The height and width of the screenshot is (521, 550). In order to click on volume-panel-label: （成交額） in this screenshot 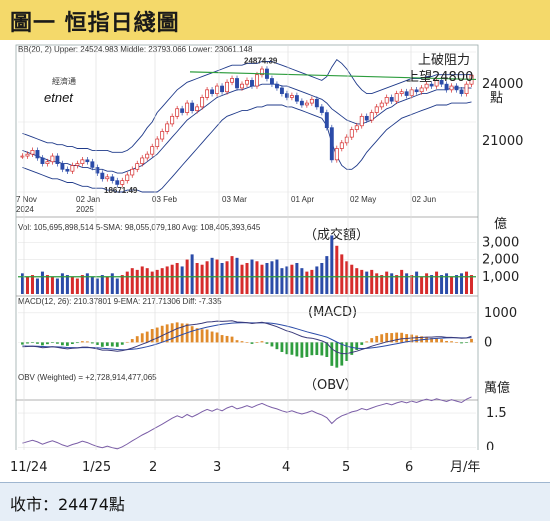, I will do `click(336, 235)`.